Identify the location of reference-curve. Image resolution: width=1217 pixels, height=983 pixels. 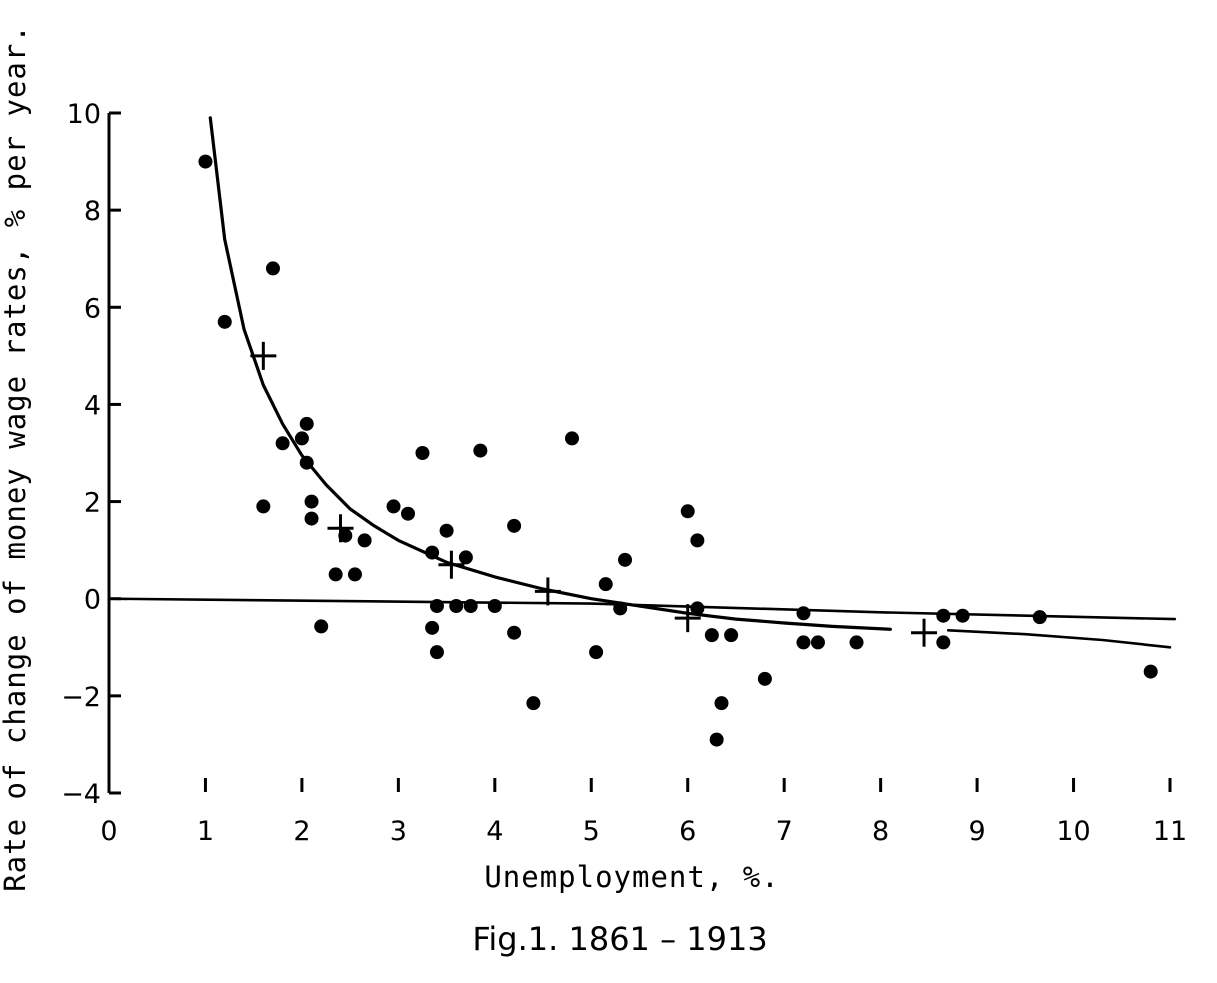
(642, 609).